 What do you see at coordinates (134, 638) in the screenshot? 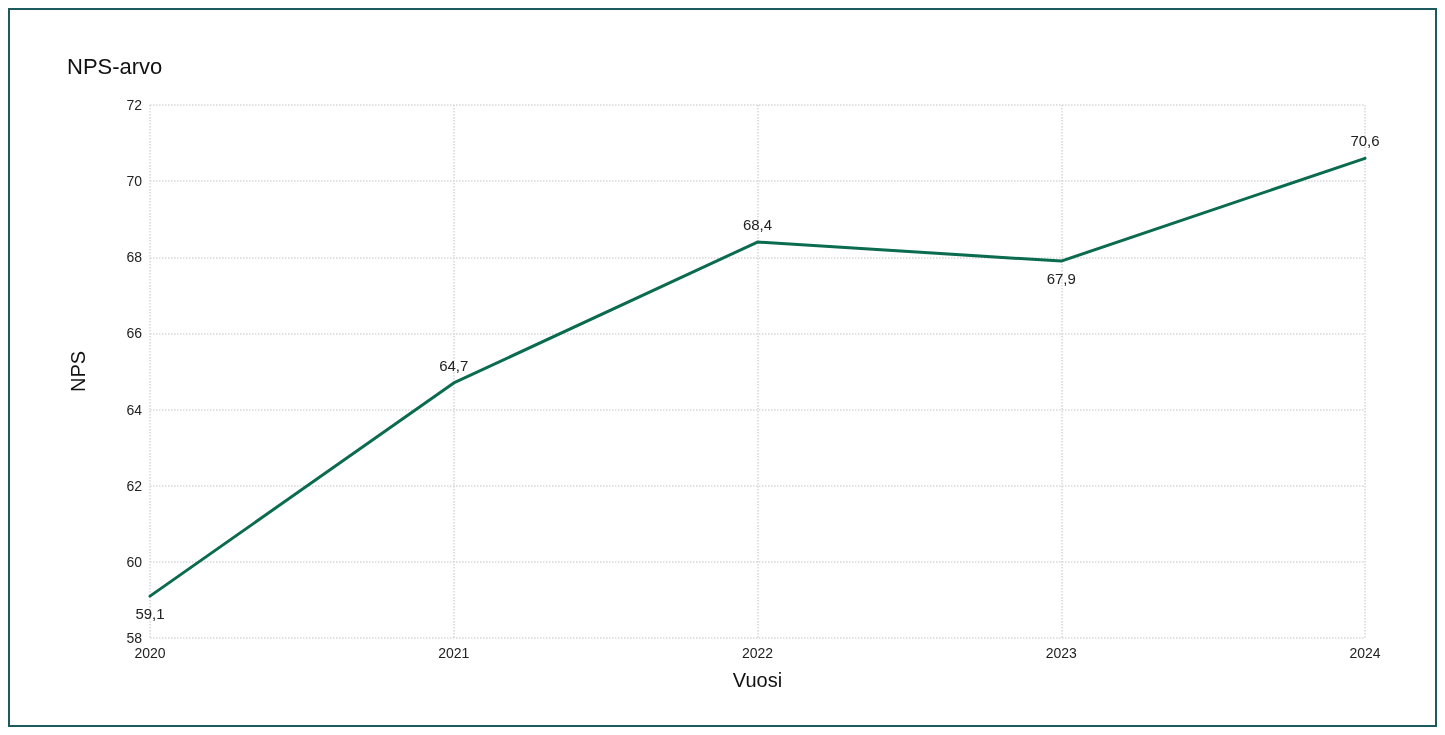
I see `y-tick-label: 58` at bounding box center [134, 638].